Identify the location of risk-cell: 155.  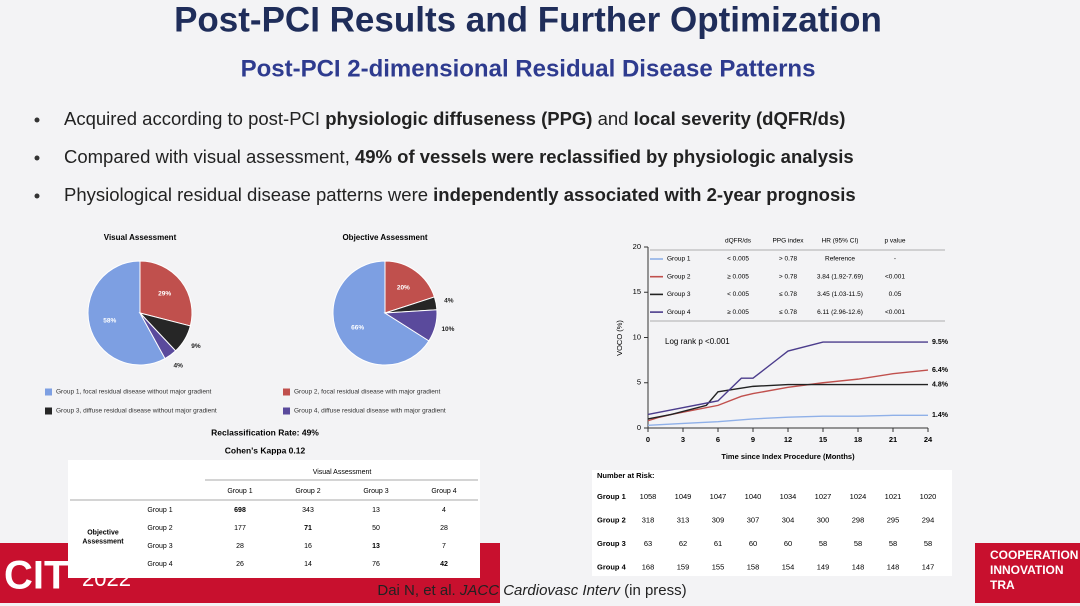
(718, 566).